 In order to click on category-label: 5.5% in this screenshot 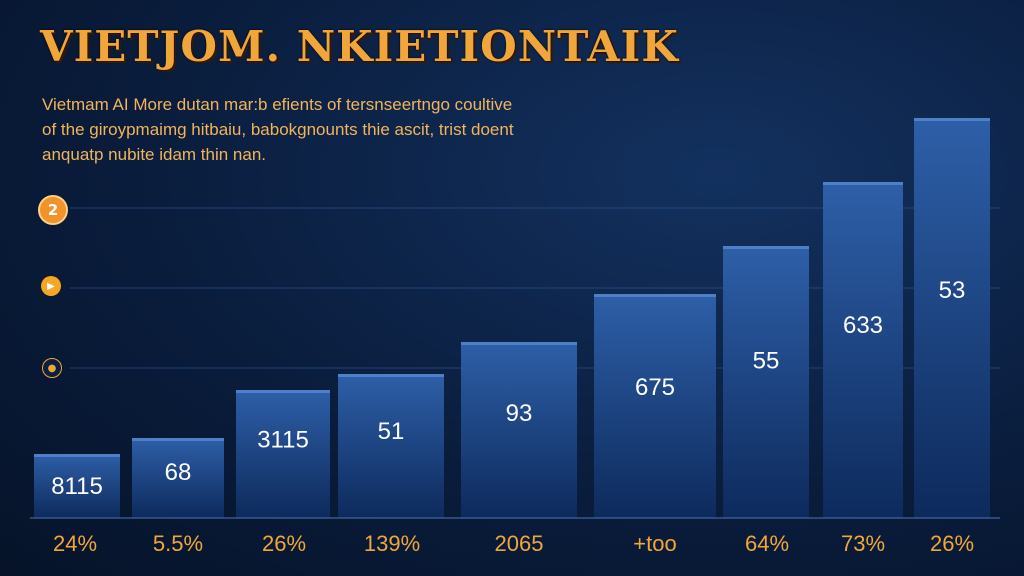, I will do `click(178, 543)`.